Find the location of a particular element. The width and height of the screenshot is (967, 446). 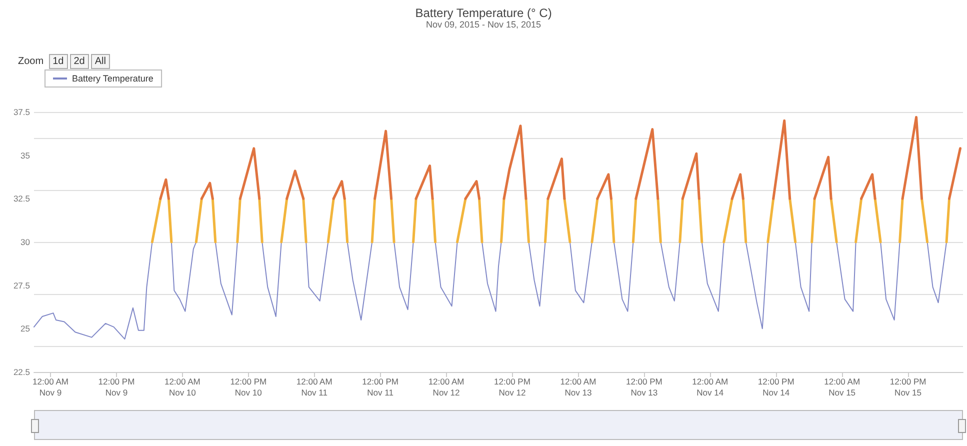

x-tick-label: 12:00 PM Nov 15 is located at coordinates (908, 387).